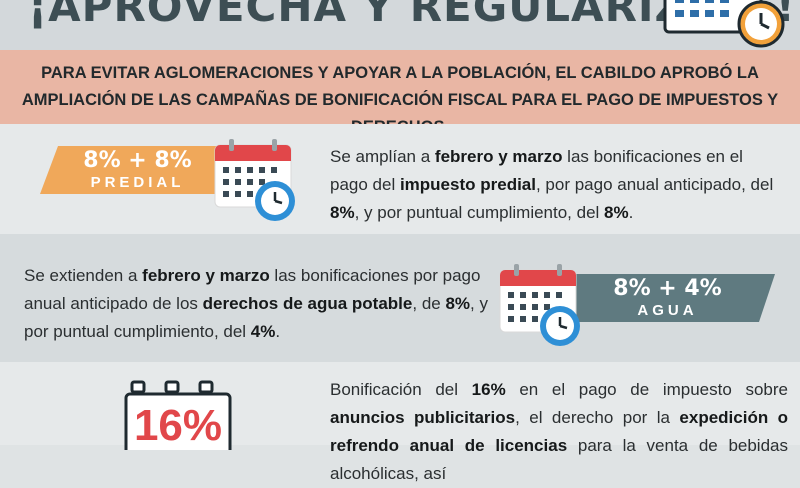  Describe the element at coordinates (400, 25) in the screenshot. I see `header-band: ¡APROVECHA Y REGULARÍZATE!` at that location.